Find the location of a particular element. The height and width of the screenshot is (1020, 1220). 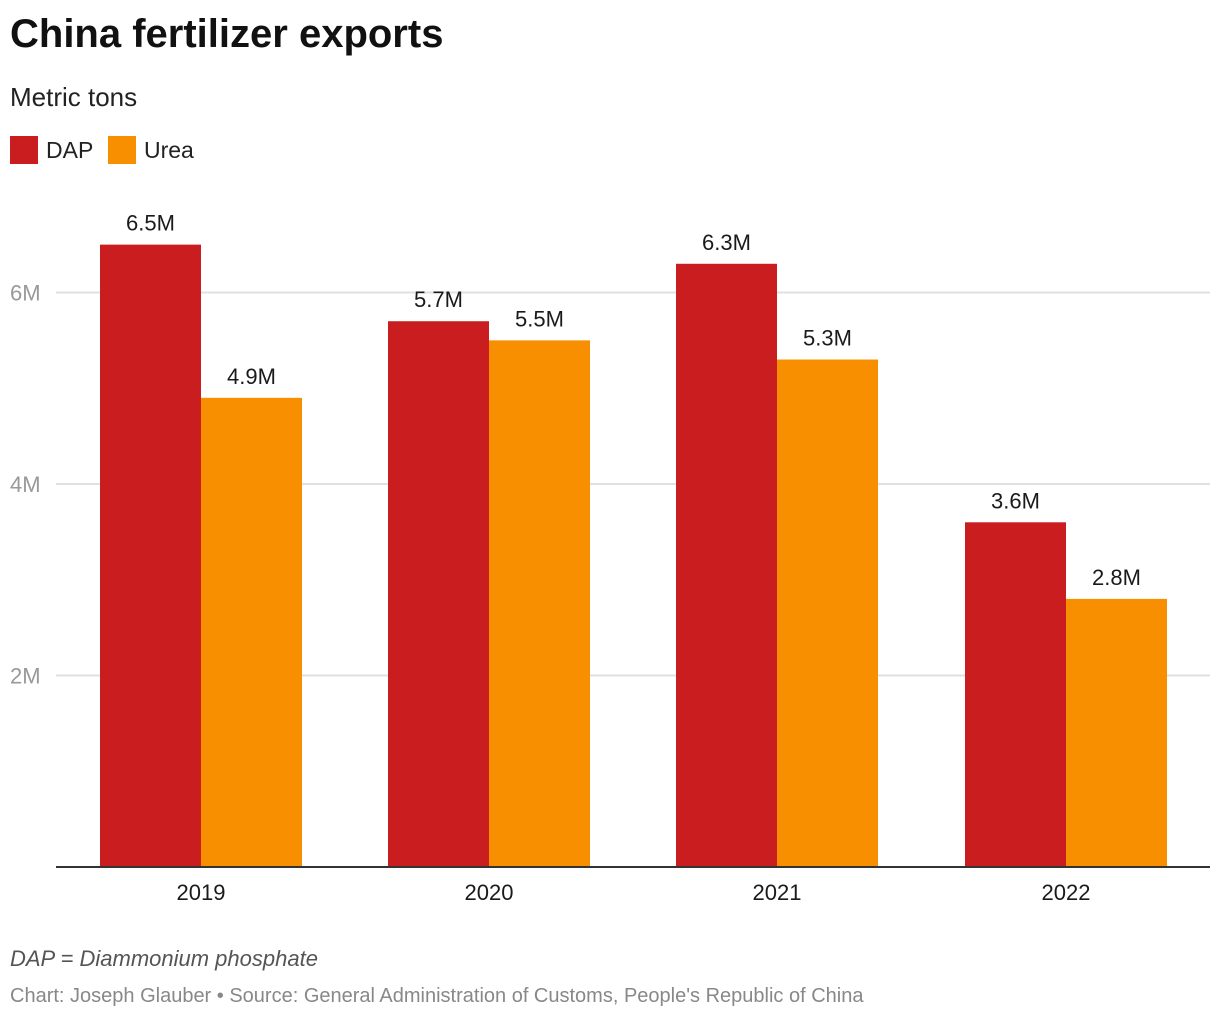

chart-subtitle: Metric tons is located at coordinates (74, 97).